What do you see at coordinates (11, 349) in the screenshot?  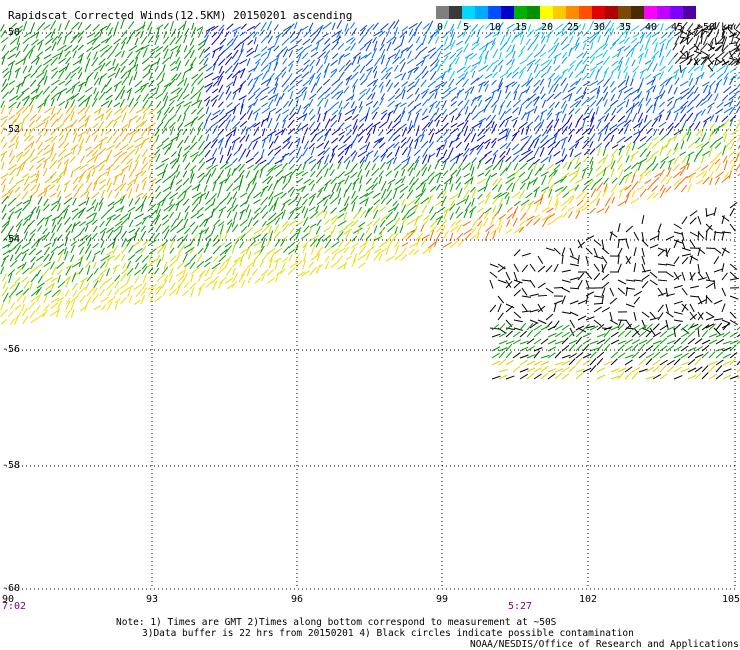 I see `y-tick-label: -56` at bounding box center [11, 349].